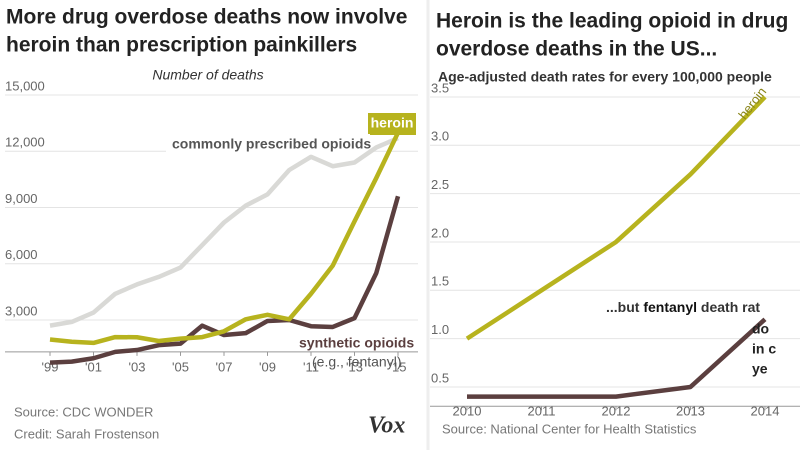 The width and height of the screenshot is (800, 450). I want to click on y-tick-label: 3,000, so click(21, 310).